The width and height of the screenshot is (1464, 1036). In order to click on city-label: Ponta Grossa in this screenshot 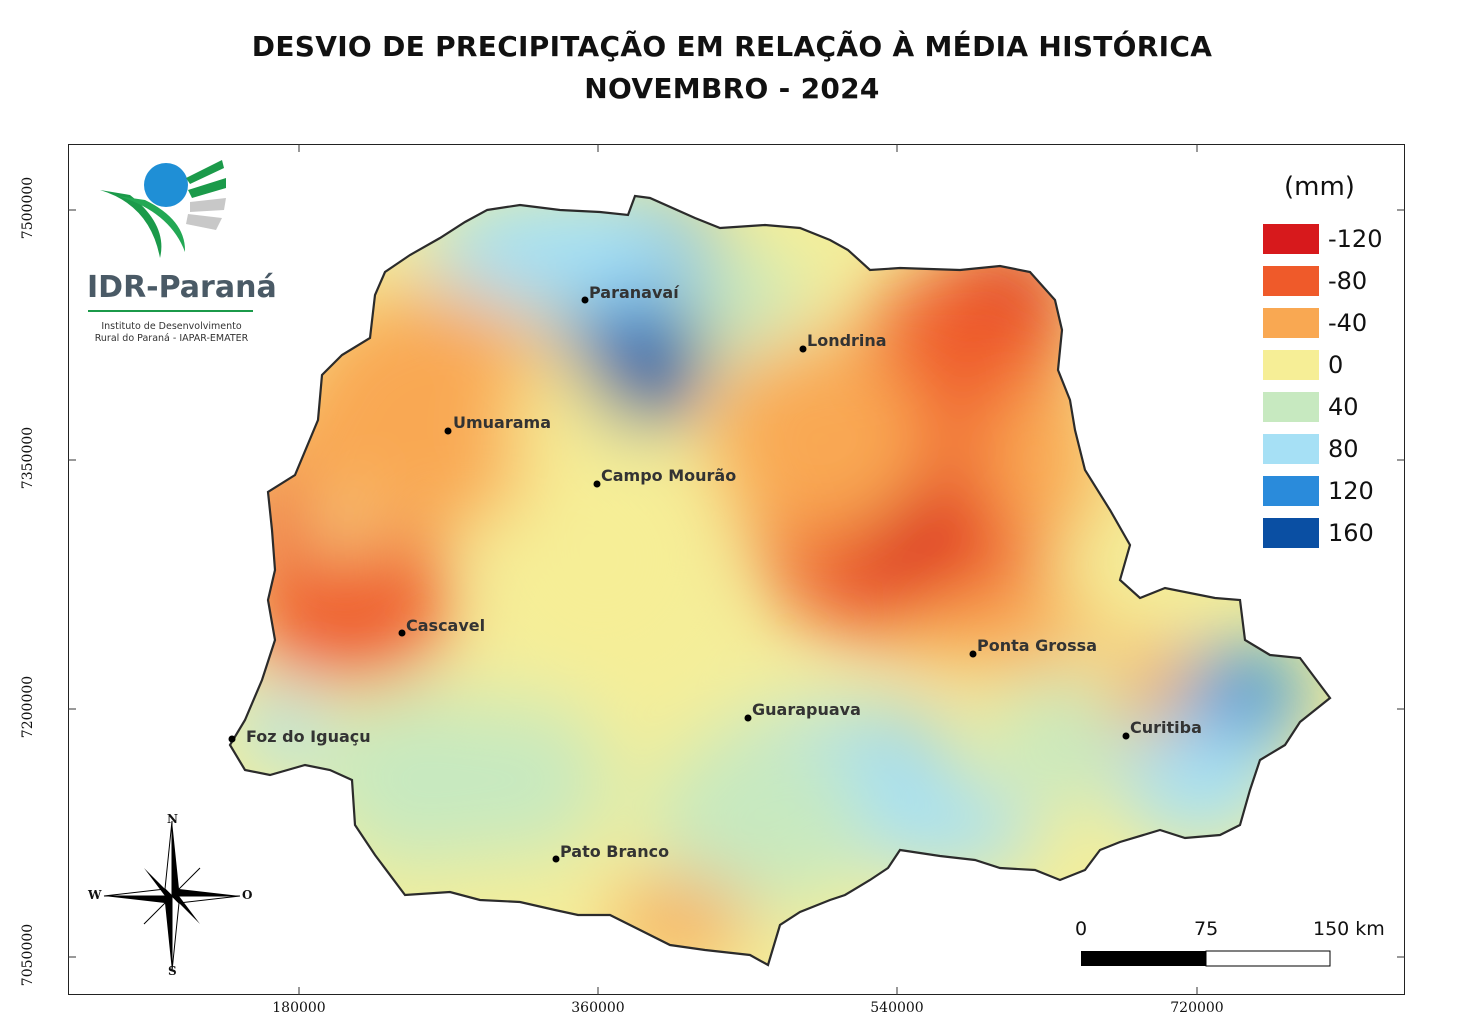, I will do `click(1037, 645)`.